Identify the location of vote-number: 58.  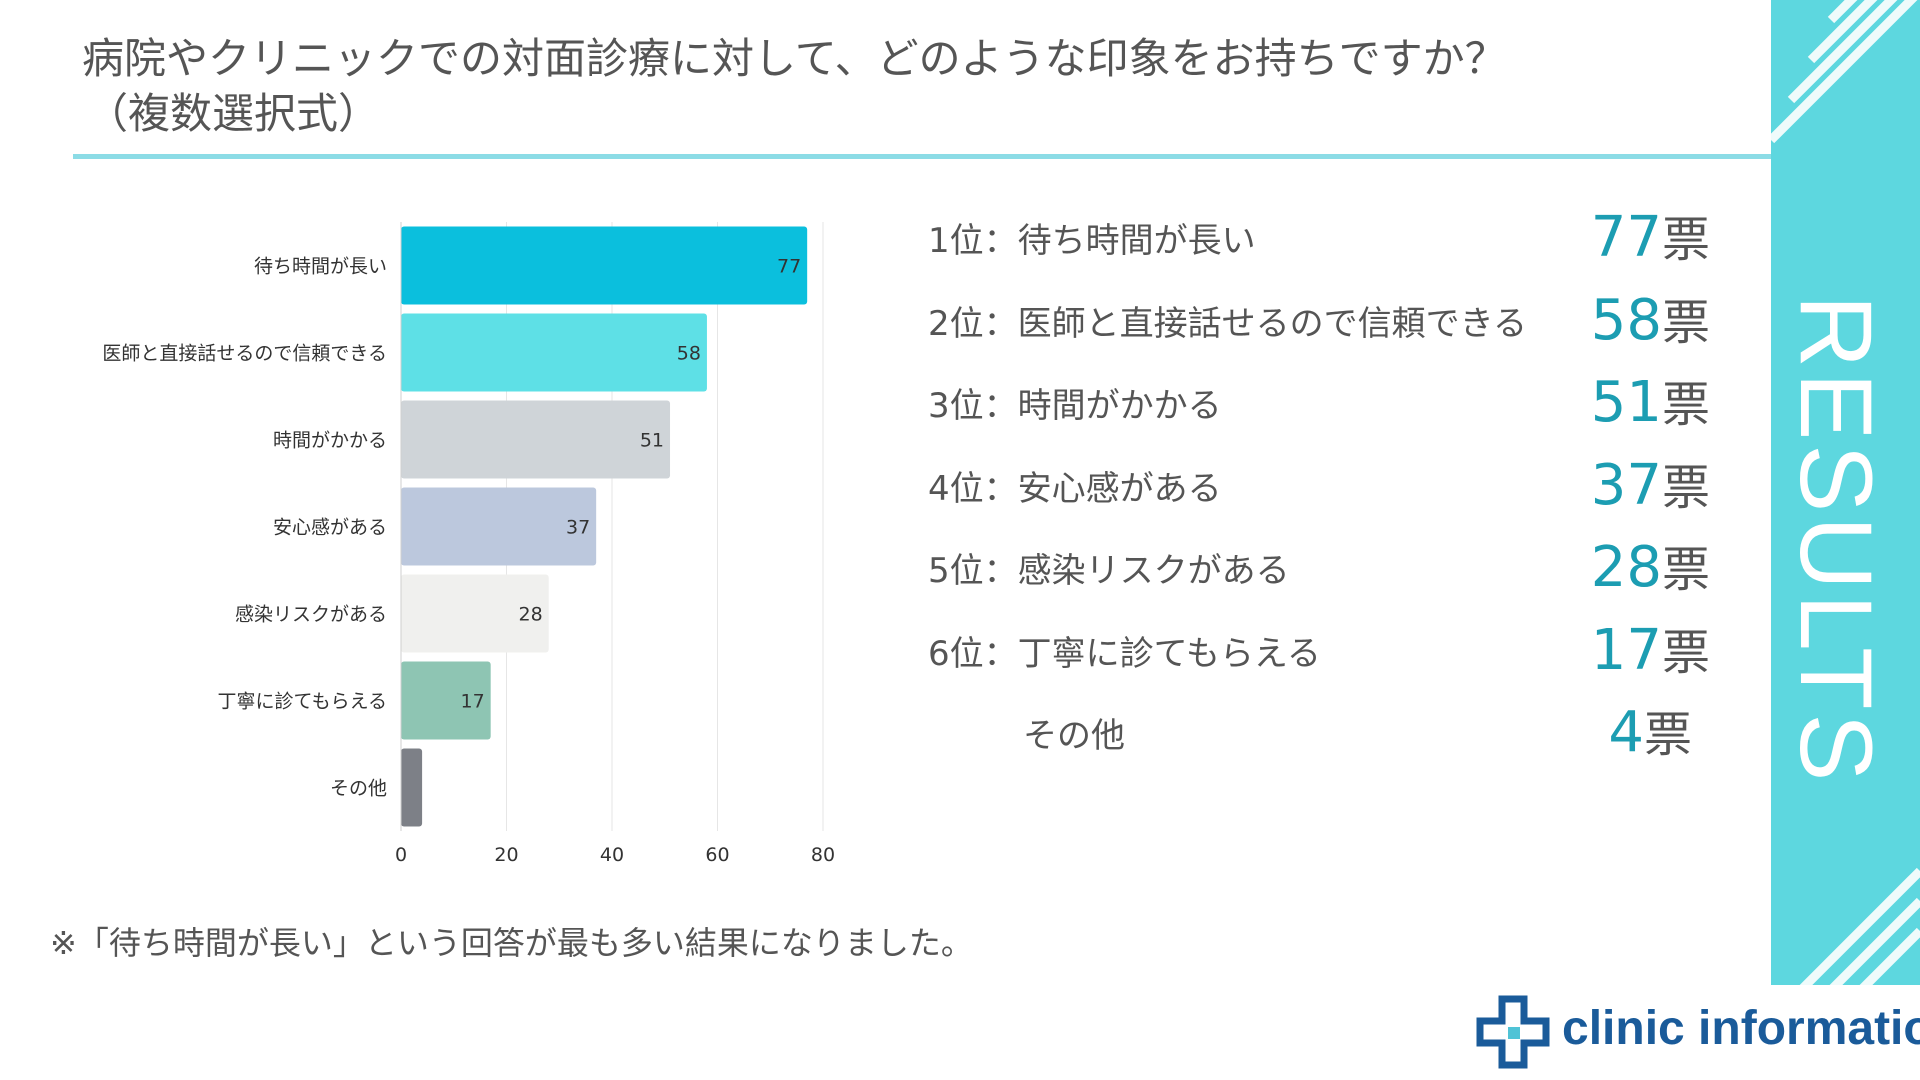
(1626, 320).